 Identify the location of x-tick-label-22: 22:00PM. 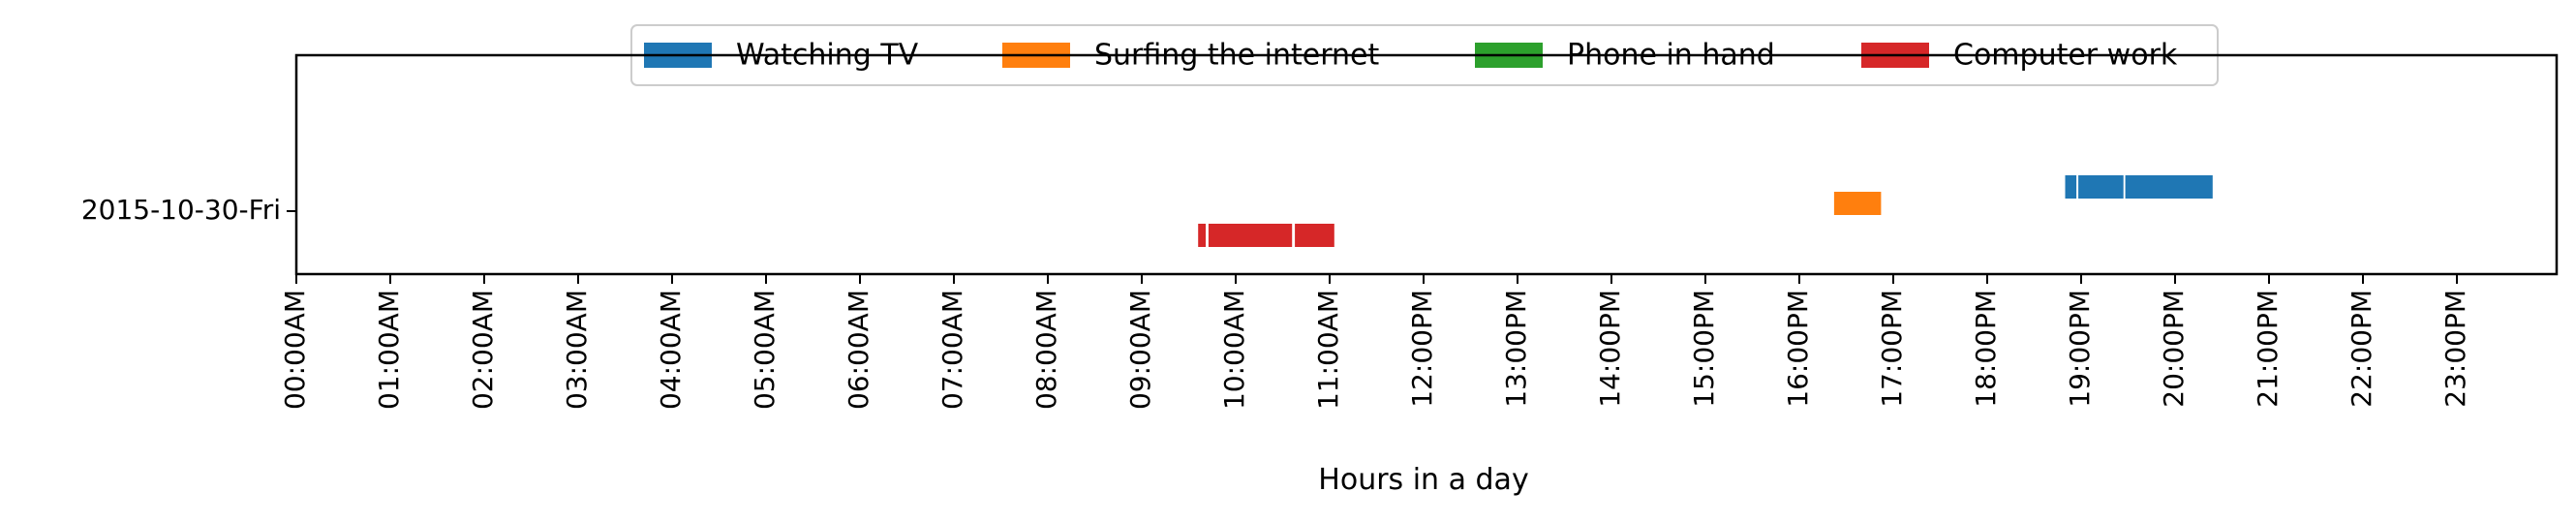
(2361, 349).